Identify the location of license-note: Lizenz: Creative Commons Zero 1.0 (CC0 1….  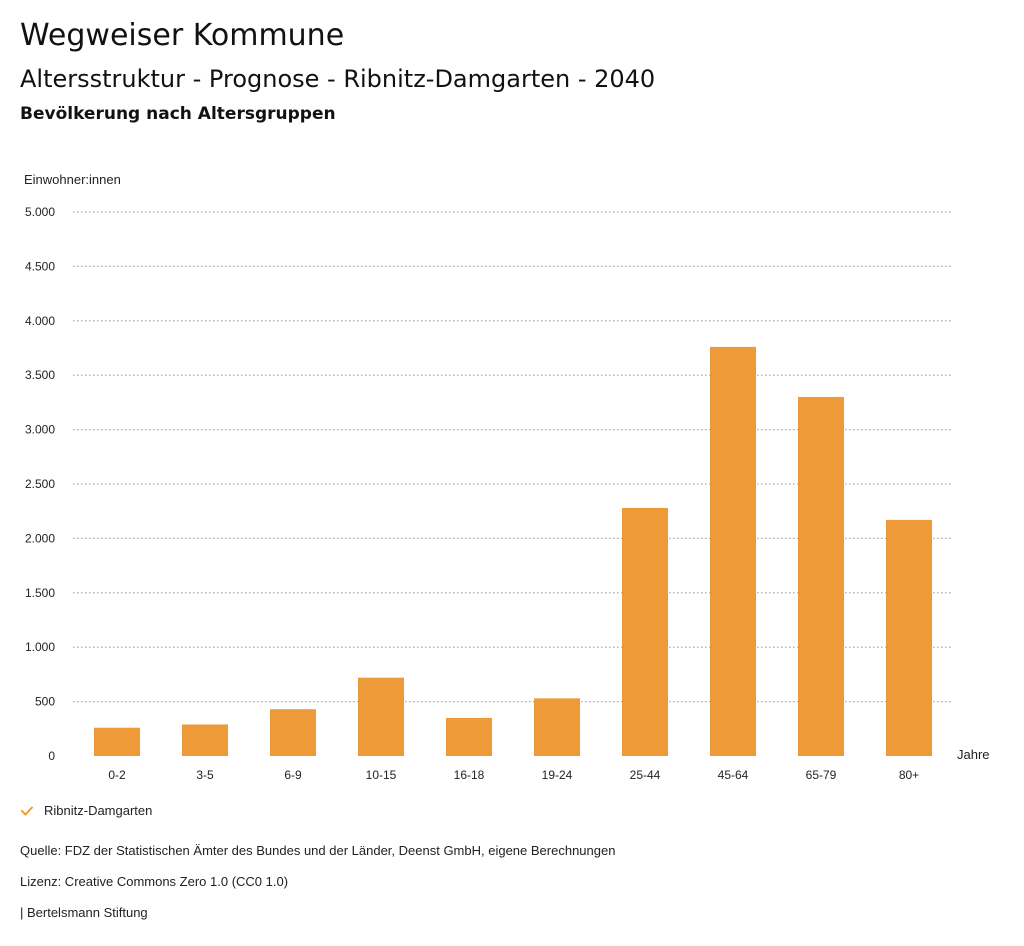
(154, 881).